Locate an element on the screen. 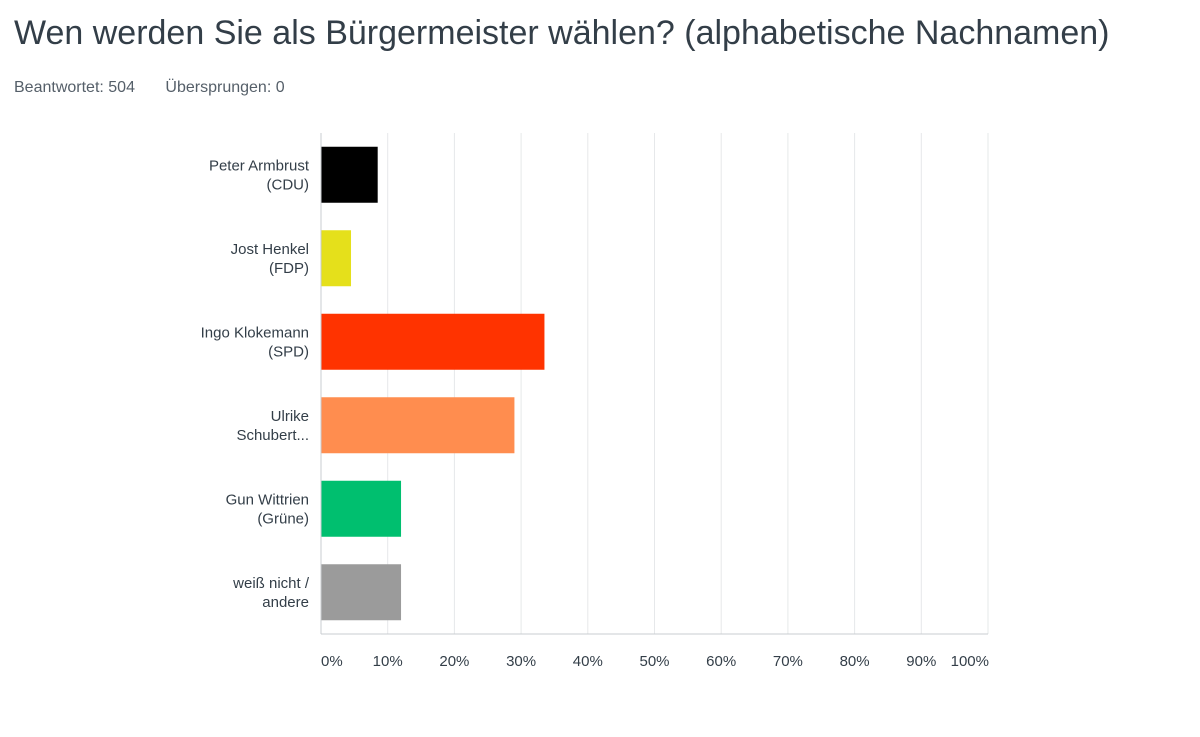  category-label: weiß nicht / is located at coordinates (271, 583).